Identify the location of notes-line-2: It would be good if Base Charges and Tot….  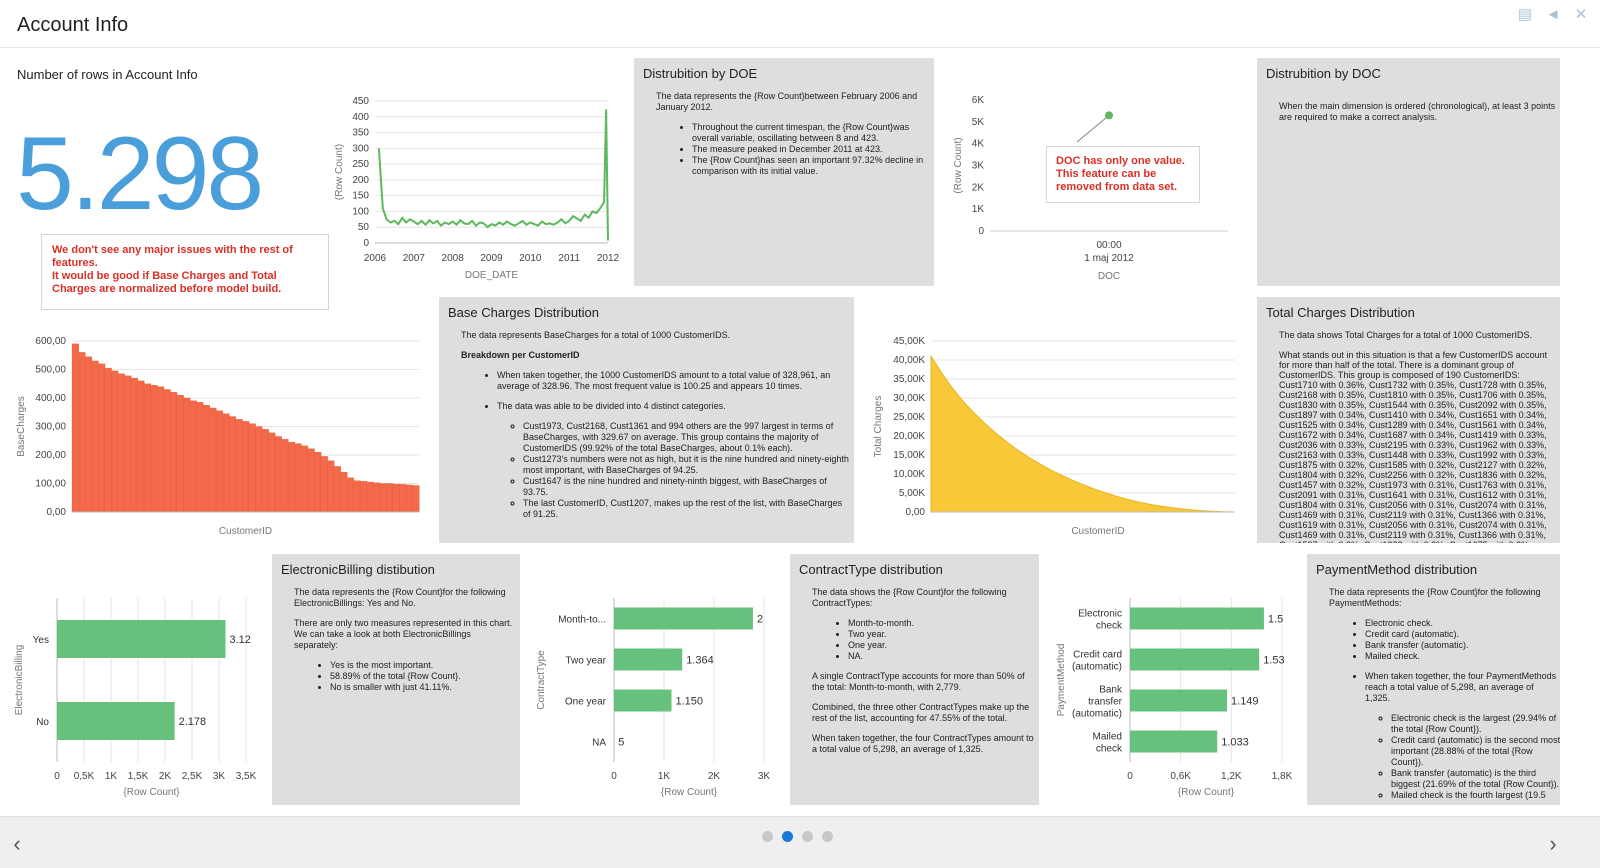
(167, 282).